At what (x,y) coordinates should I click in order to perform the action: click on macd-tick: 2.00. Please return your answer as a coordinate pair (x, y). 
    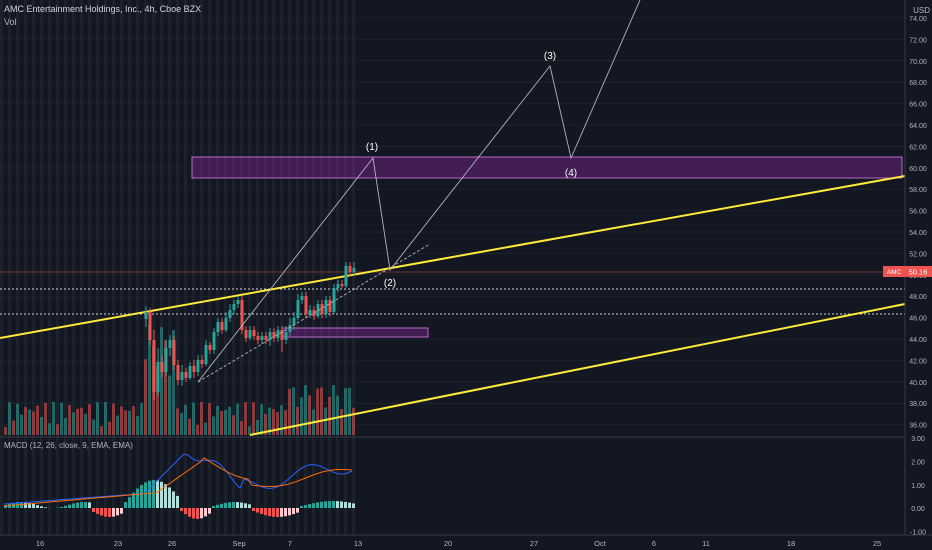
    Looking at the image, I should click on (918, 462).